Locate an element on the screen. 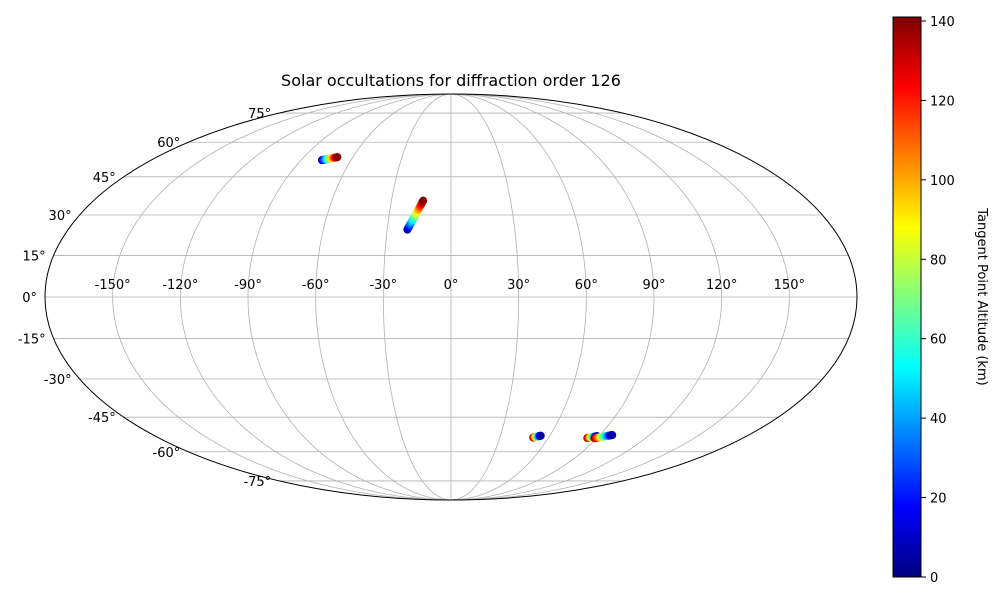  longitude-tick-label: -150° is located at coordinates (113, 285).